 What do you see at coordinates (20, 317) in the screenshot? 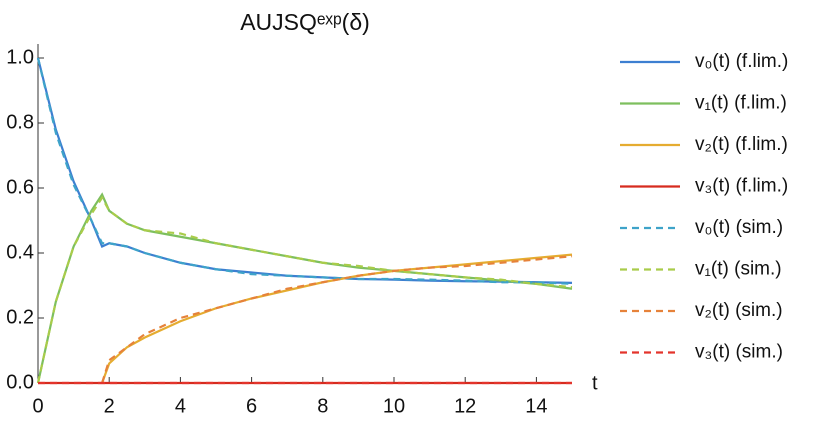
I see `y-tick-label: 0.2` at bounding box center [20, 317].